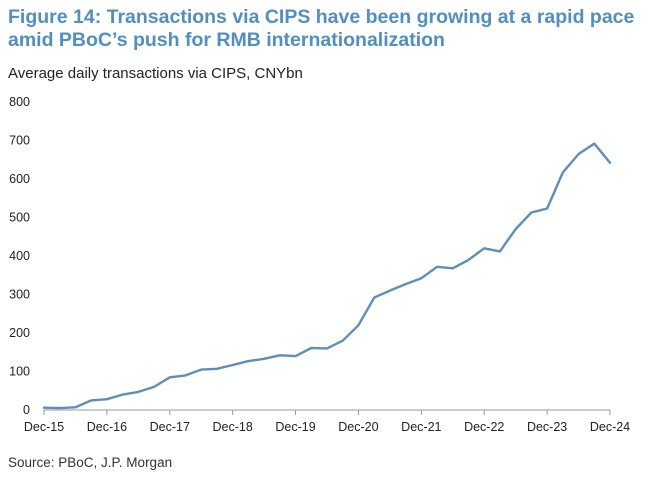 This screenshot has width=666, height=487. I want to click on y-tick-label: 100, so click(19, 372).